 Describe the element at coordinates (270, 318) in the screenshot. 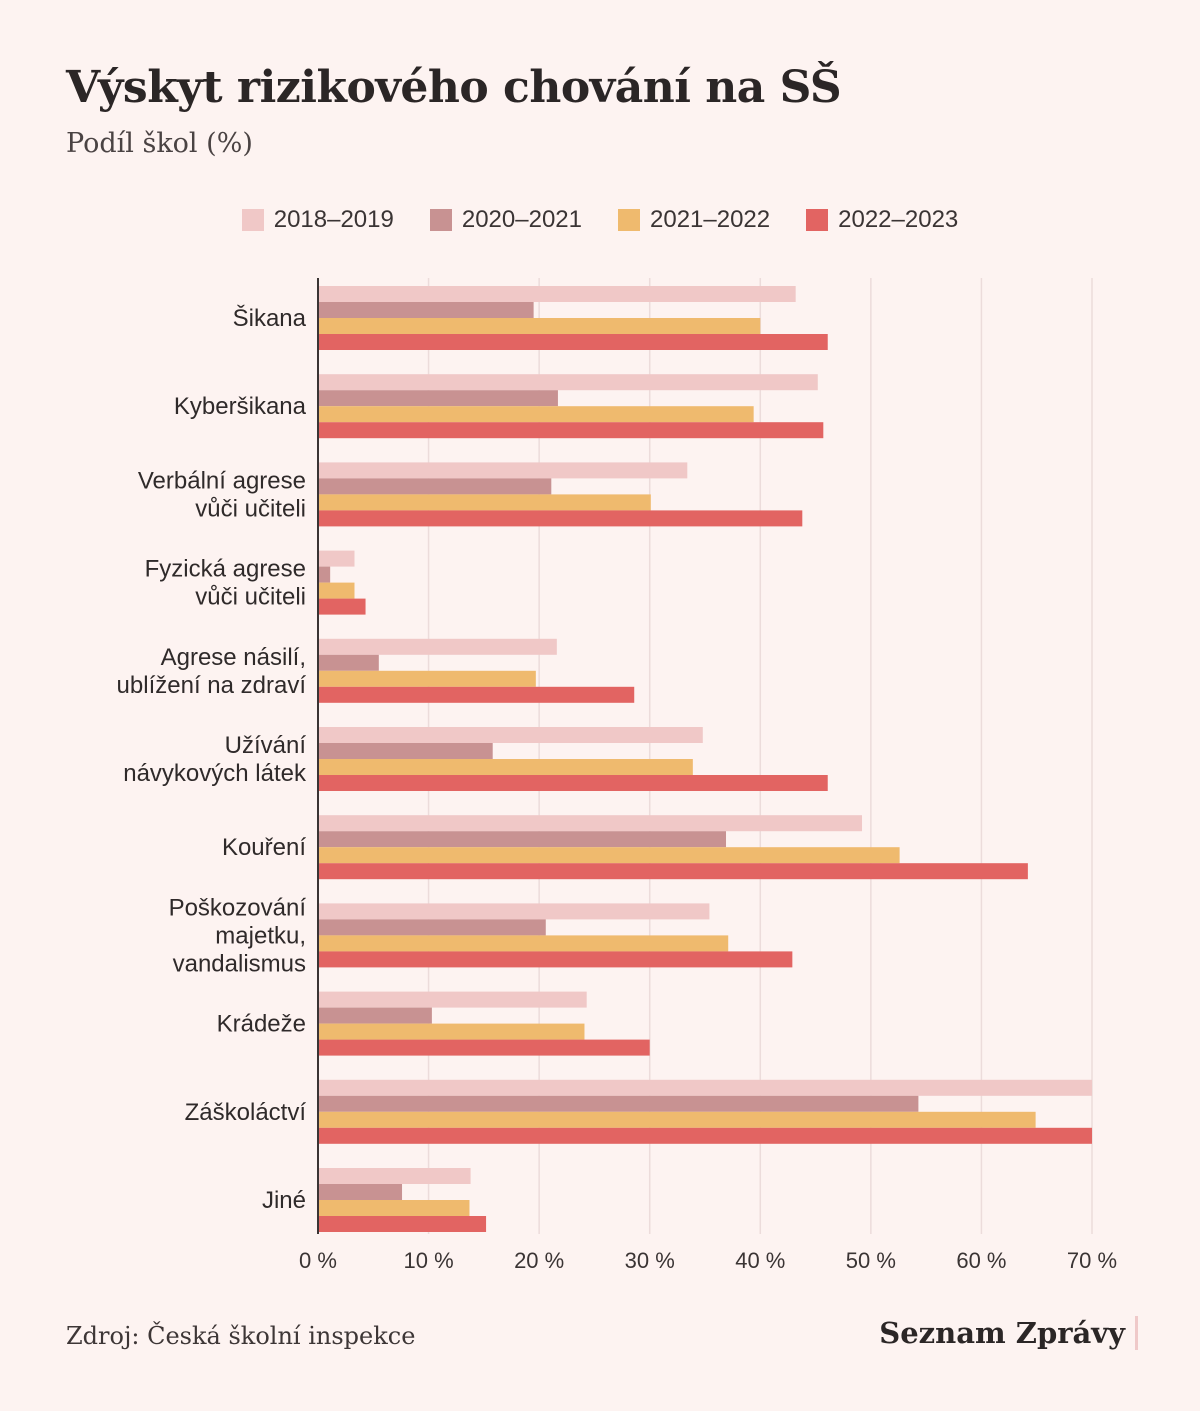

I see `category-label: Šikana` at that location.